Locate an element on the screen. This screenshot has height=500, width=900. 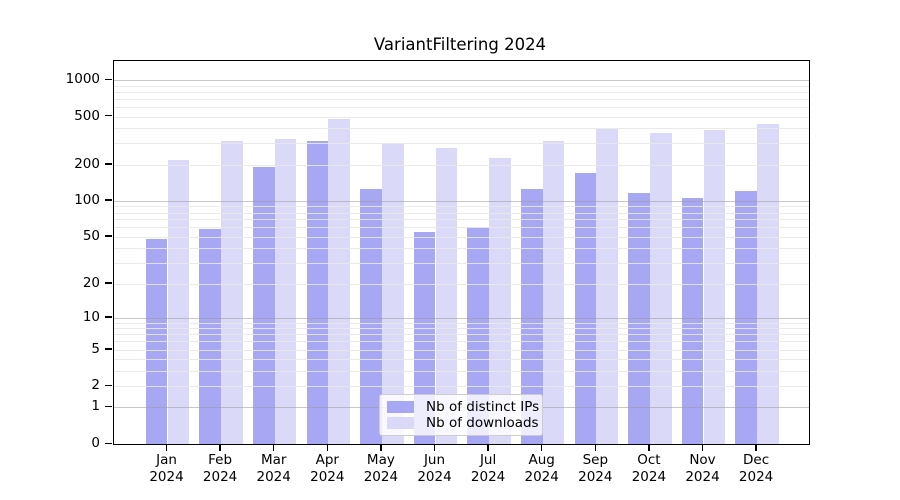
bar-nb-of-distinct-ips-dec-2024 is located at coordinates (746, 317).